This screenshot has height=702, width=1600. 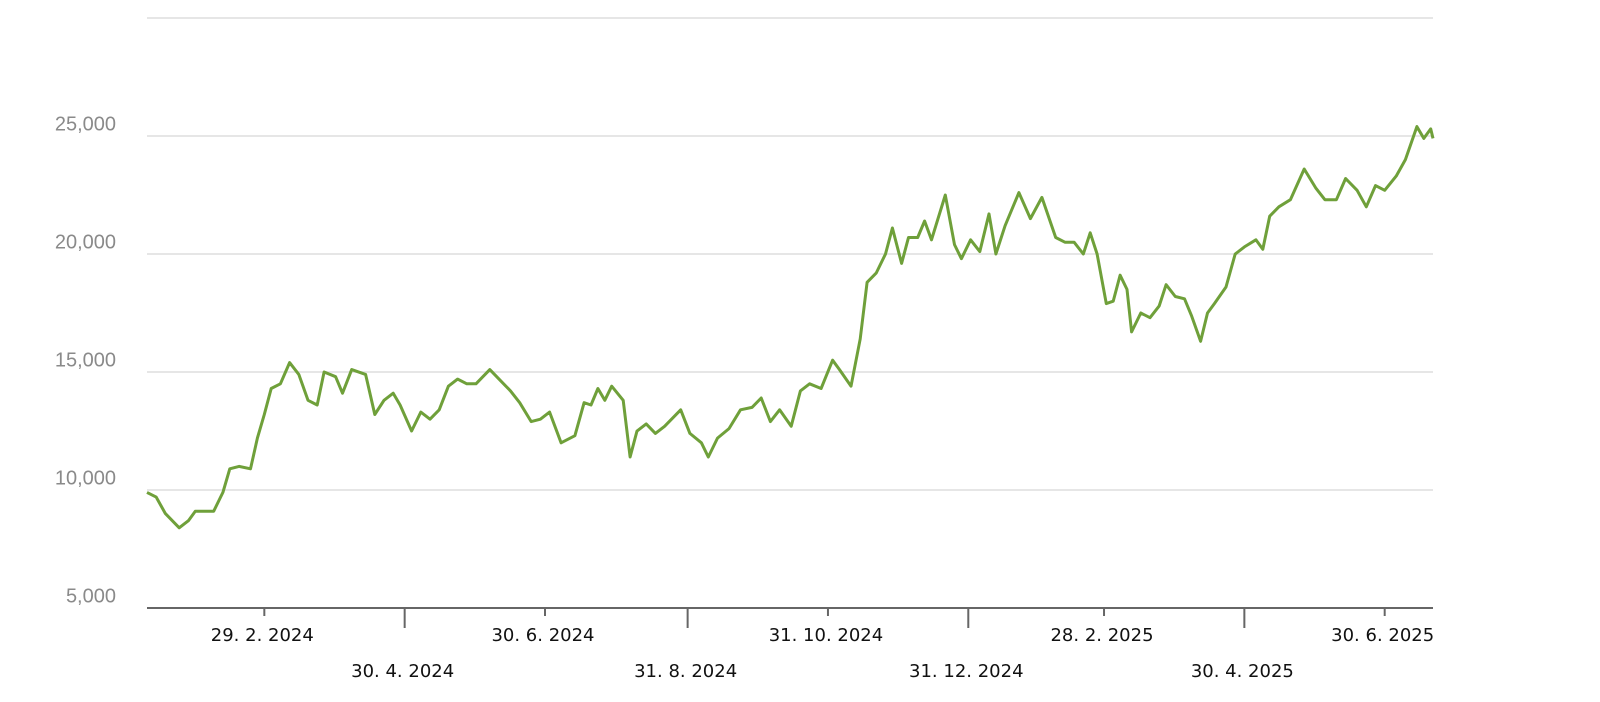 What do you see at coordinates (685, 671) in the screenshot?
I see `x-tick-label: 31. 8. 2024` at bounding box center [685, 671].